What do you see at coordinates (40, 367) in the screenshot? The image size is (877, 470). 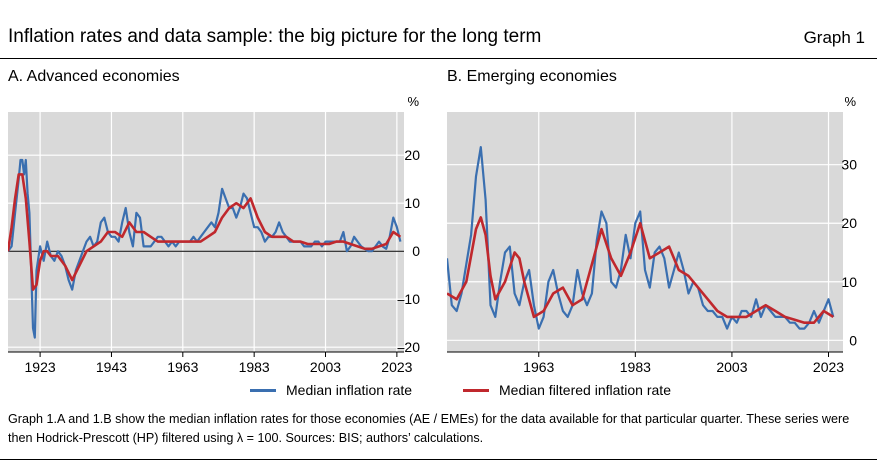 I see `x-tick-label: 1923` at bounding box center [40, 367].